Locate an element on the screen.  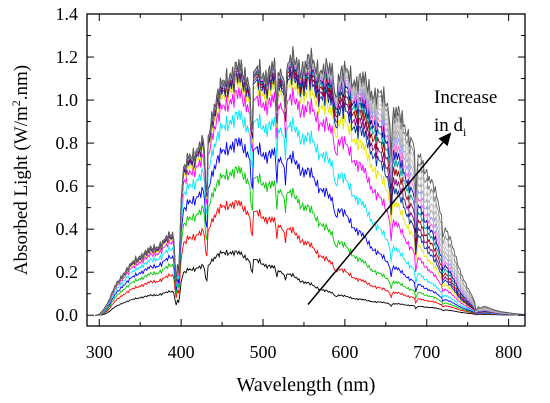
annotation-line-1: Increase is located at coordinates (465, 97).